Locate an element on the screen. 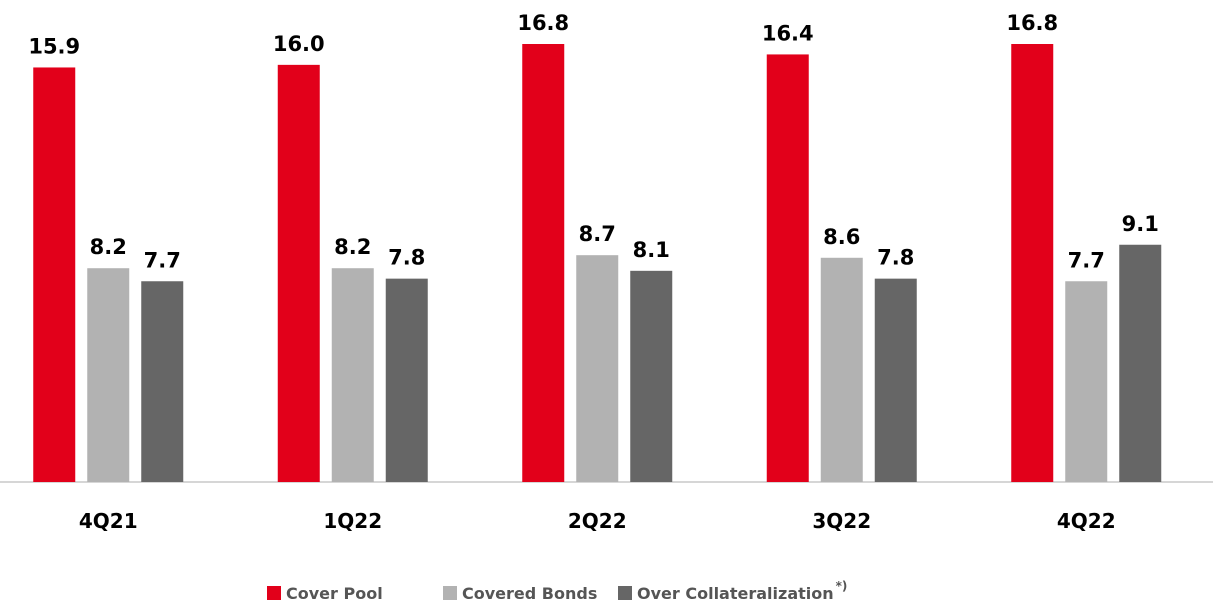  value-label: 8.7 is located at coordinates (597, 234).